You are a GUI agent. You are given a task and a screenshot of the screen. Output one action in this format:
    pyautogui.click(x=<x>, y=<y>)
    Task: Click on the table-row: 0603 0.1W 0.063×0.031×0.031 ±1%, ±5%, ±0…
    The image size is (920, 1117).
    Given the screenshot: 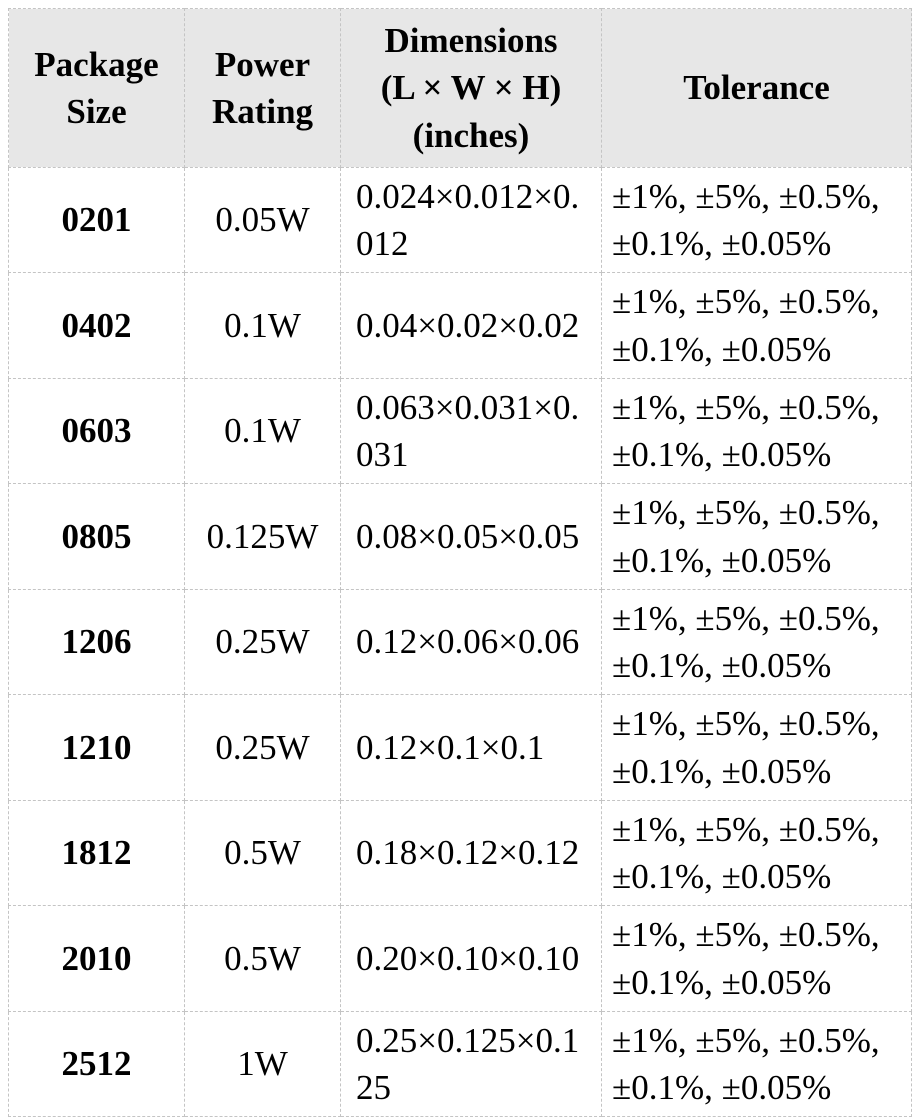 What is the action you would take?
    pyautogui.click(x=460, y=431)
    